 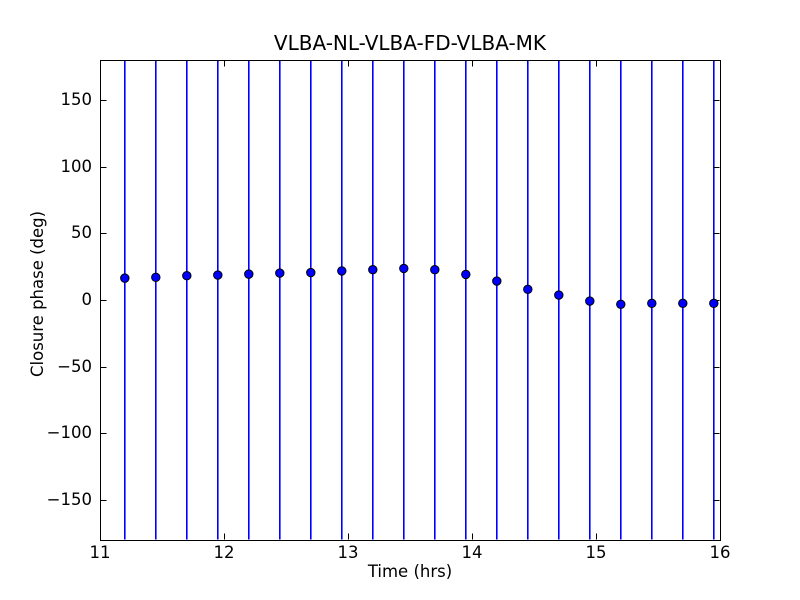 I want to click on y-tick-label: 0, so click(x=87, y=299).